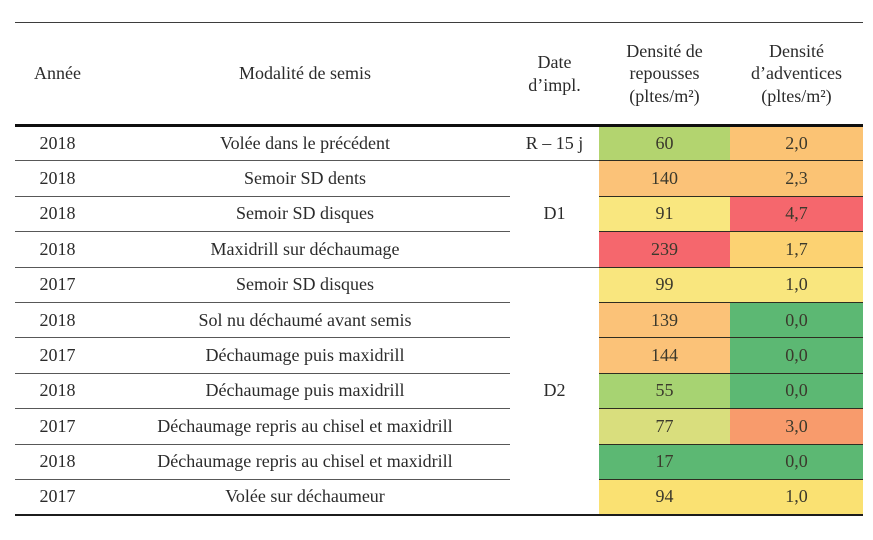 This screenshot has width=873, height=540. I want to click on adventices-density-cell: 2,0, so click(796, 143).